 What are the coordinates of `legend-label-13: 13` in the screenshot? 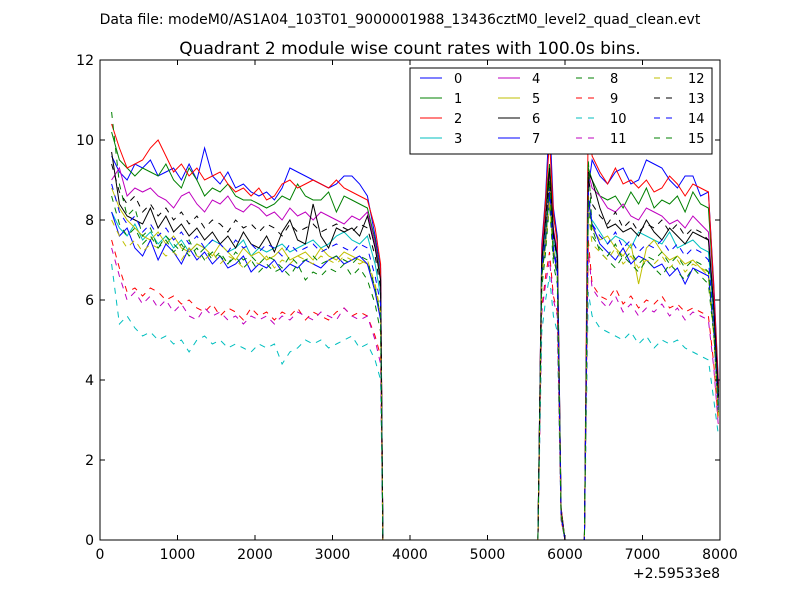 It's located at (696, 99).